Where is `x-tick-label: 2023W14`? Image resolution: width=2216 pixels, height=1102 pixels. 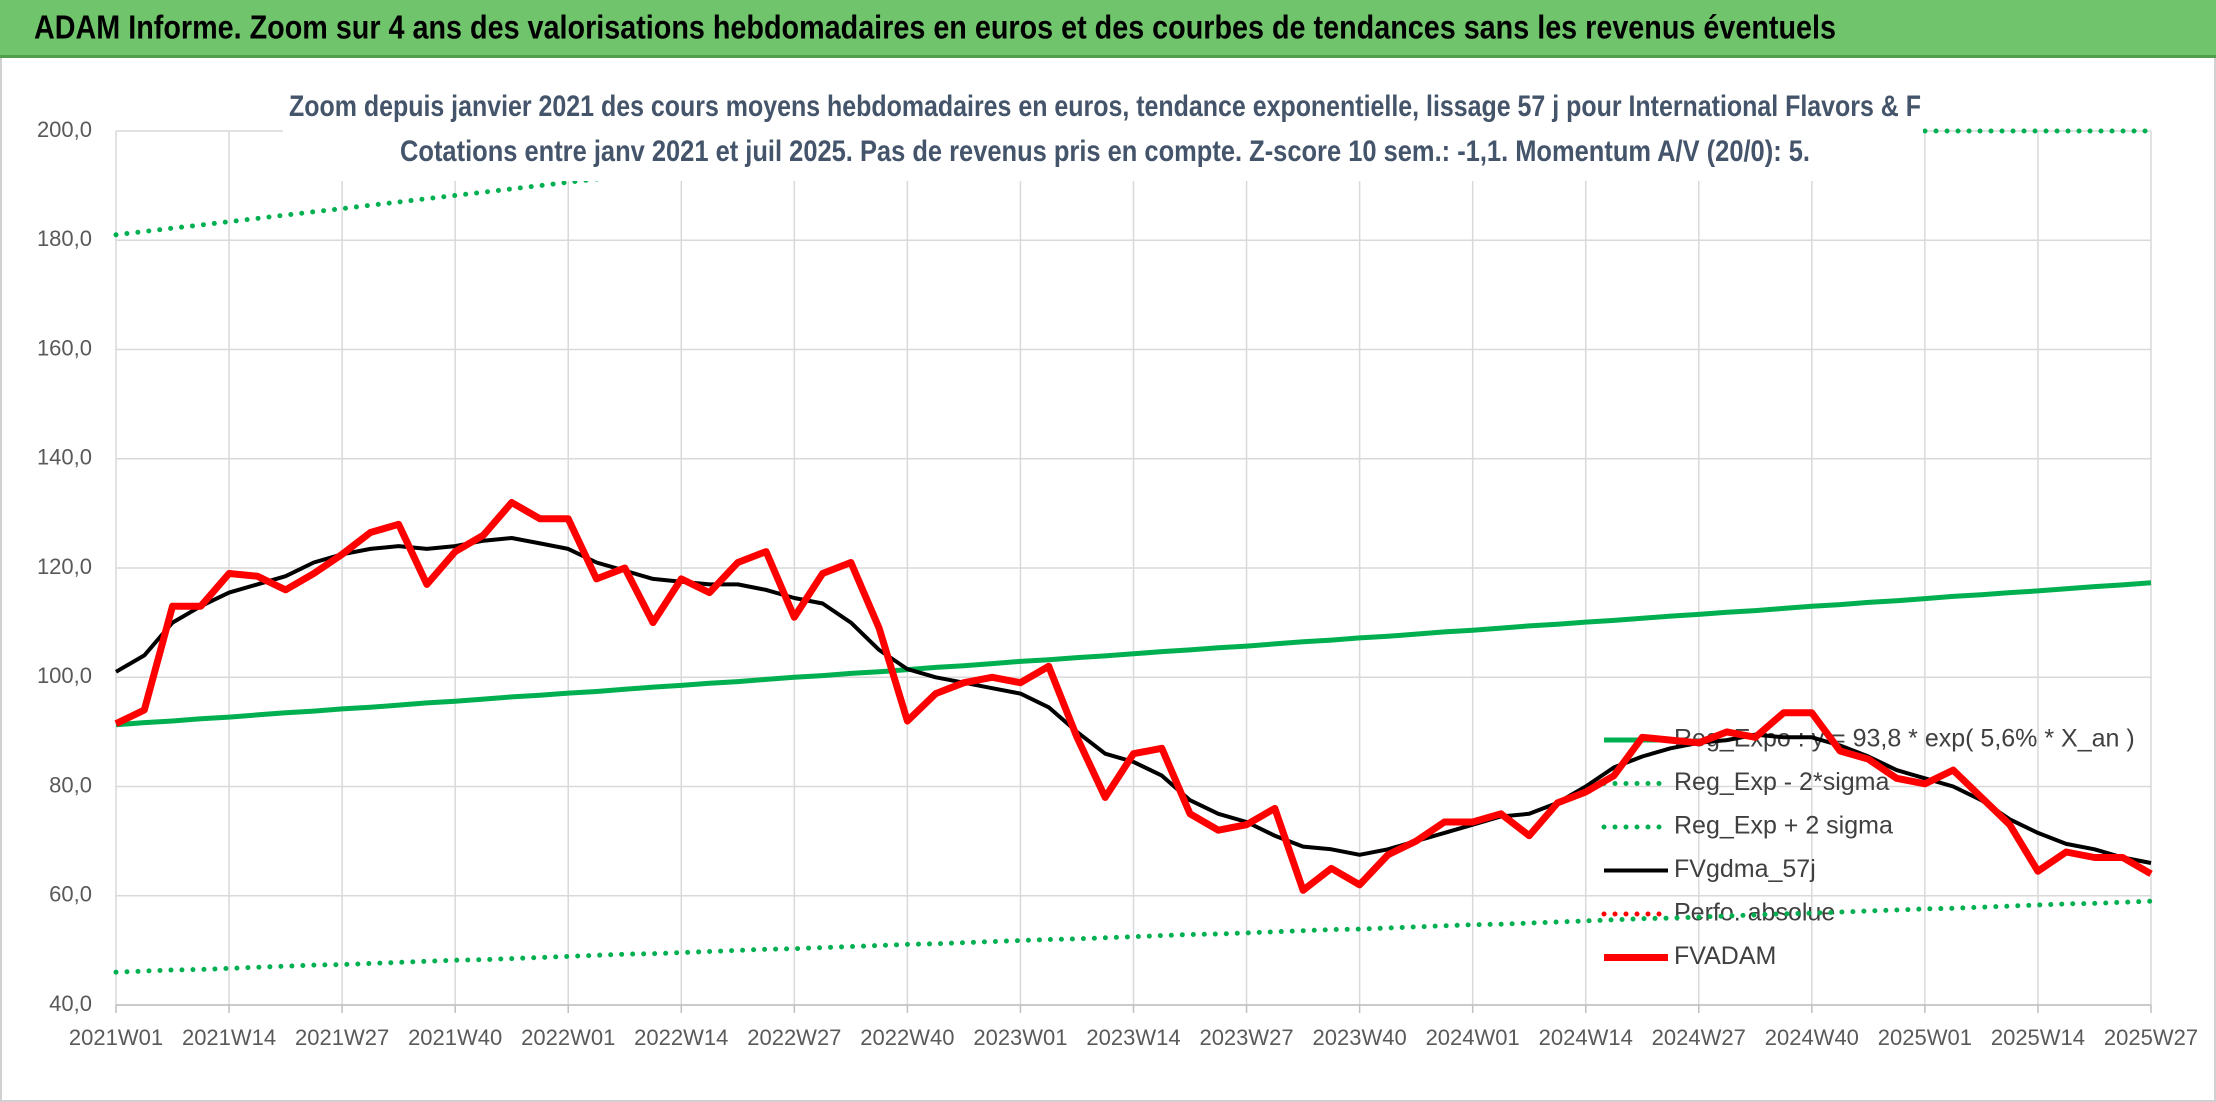 x-tick-label: 2023W14 is located at coordinates (1133, 1037).